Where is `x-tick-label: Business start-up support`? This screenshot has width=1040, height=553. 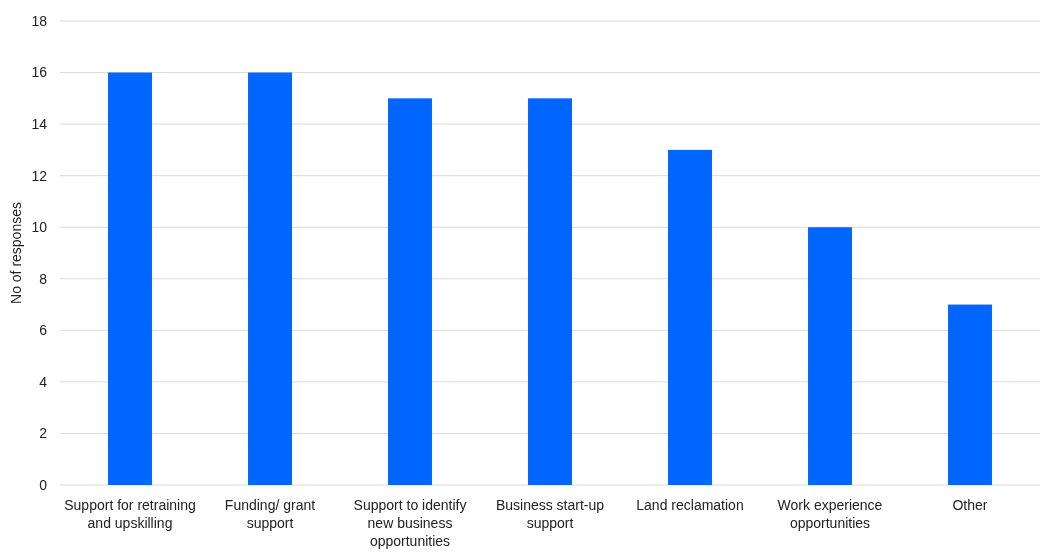 x-tick-label: Business start-up support is located at coordinates (550, 514).